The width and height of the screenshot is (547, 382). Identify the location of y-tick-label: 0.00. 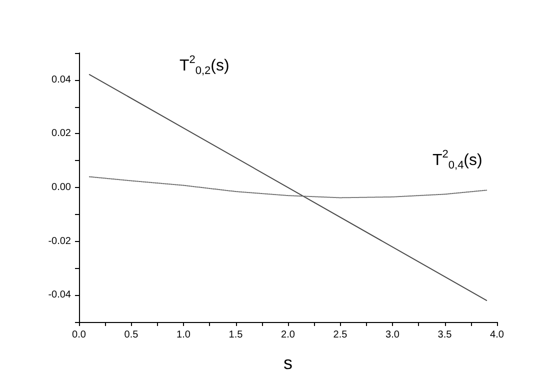
(62, 187).